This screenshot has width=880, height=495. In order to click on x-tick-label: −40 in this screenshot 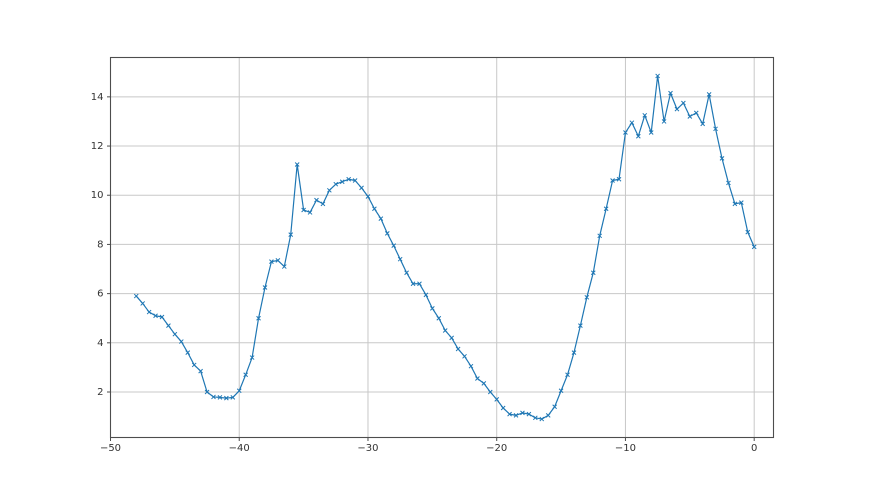, I will do `click(239, 448)`.